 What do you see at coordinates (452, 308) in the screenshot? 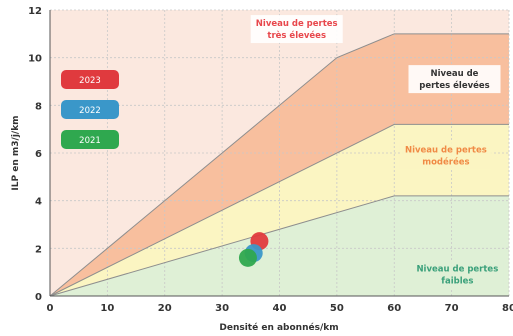
I see `x-tick-label: 70` at bounding box center [452, 308].